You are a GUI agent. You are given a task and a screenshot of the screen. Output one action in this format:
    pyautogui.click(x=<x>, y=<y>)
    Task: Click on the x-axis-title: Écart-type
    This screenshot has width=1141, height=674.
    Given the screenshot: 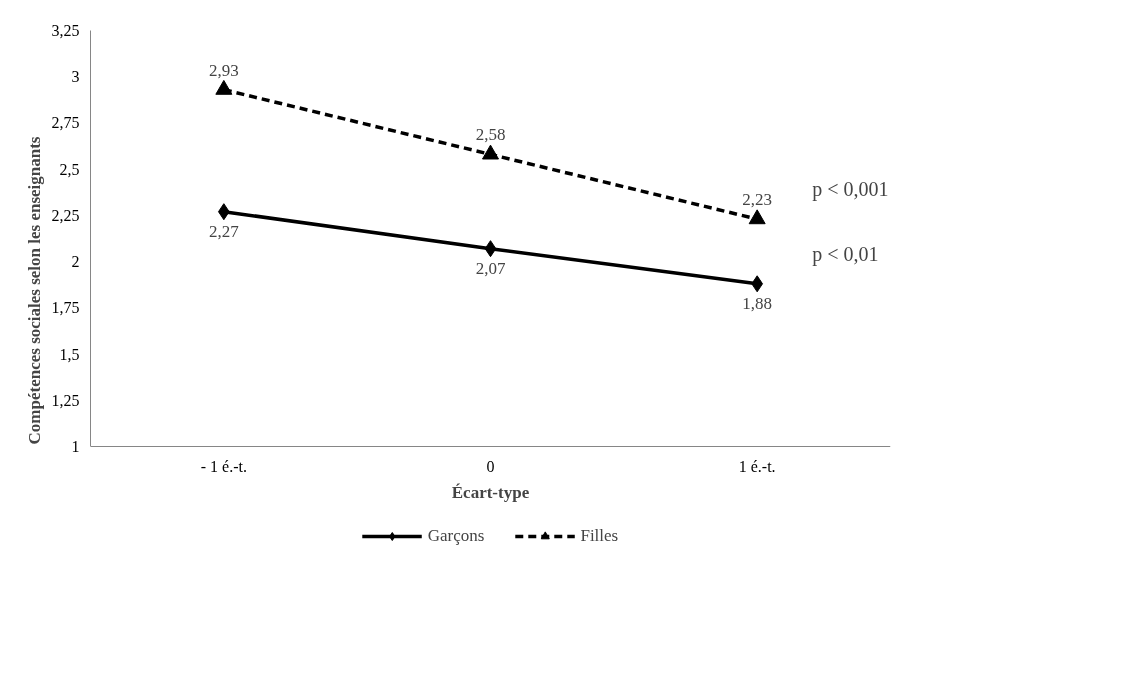 What is the action you would take?
    pyautogui.click(x=490, y=492)
    